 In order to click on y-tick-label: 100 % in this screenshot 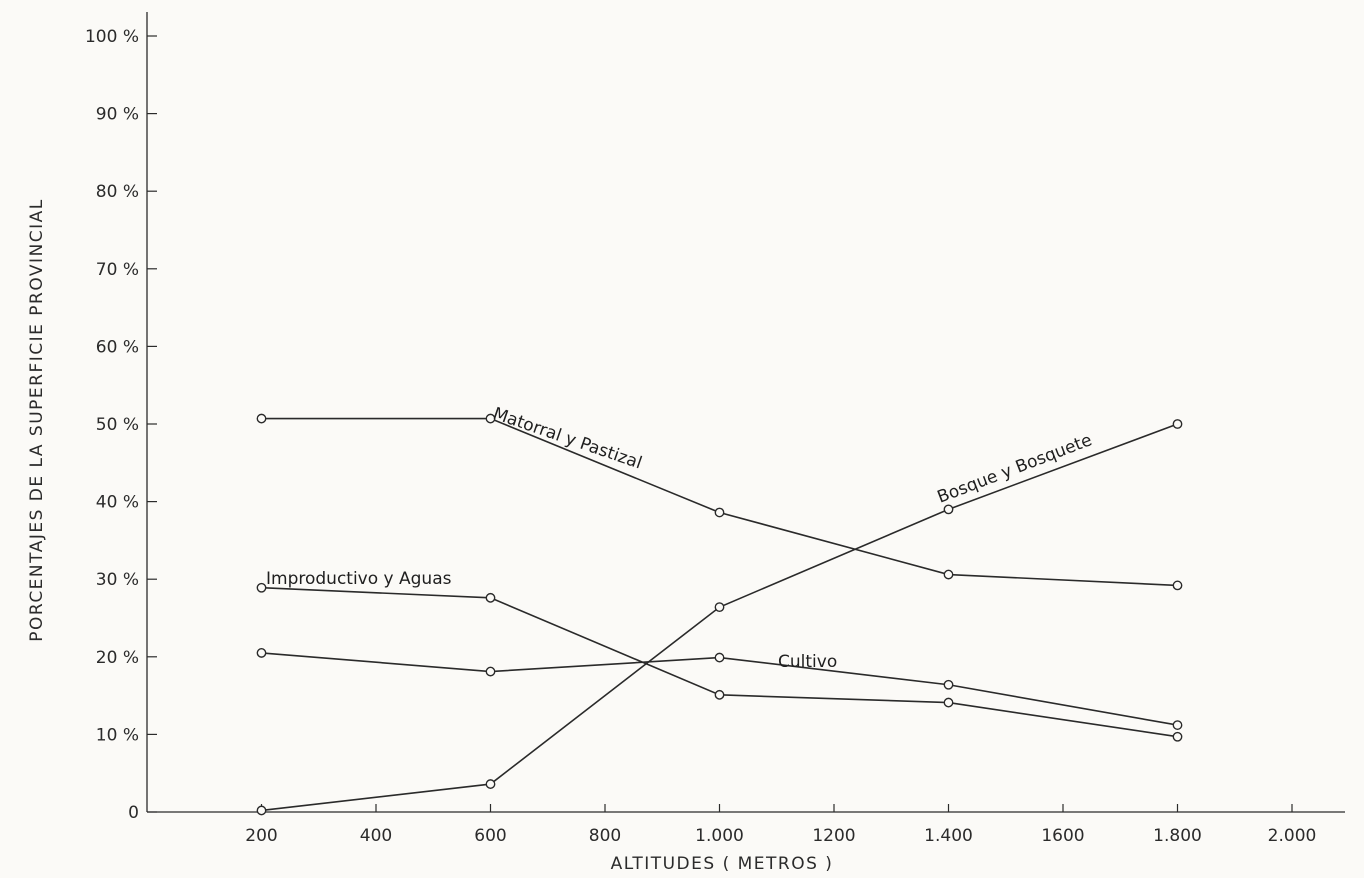, I will do `click(112, 37)`.